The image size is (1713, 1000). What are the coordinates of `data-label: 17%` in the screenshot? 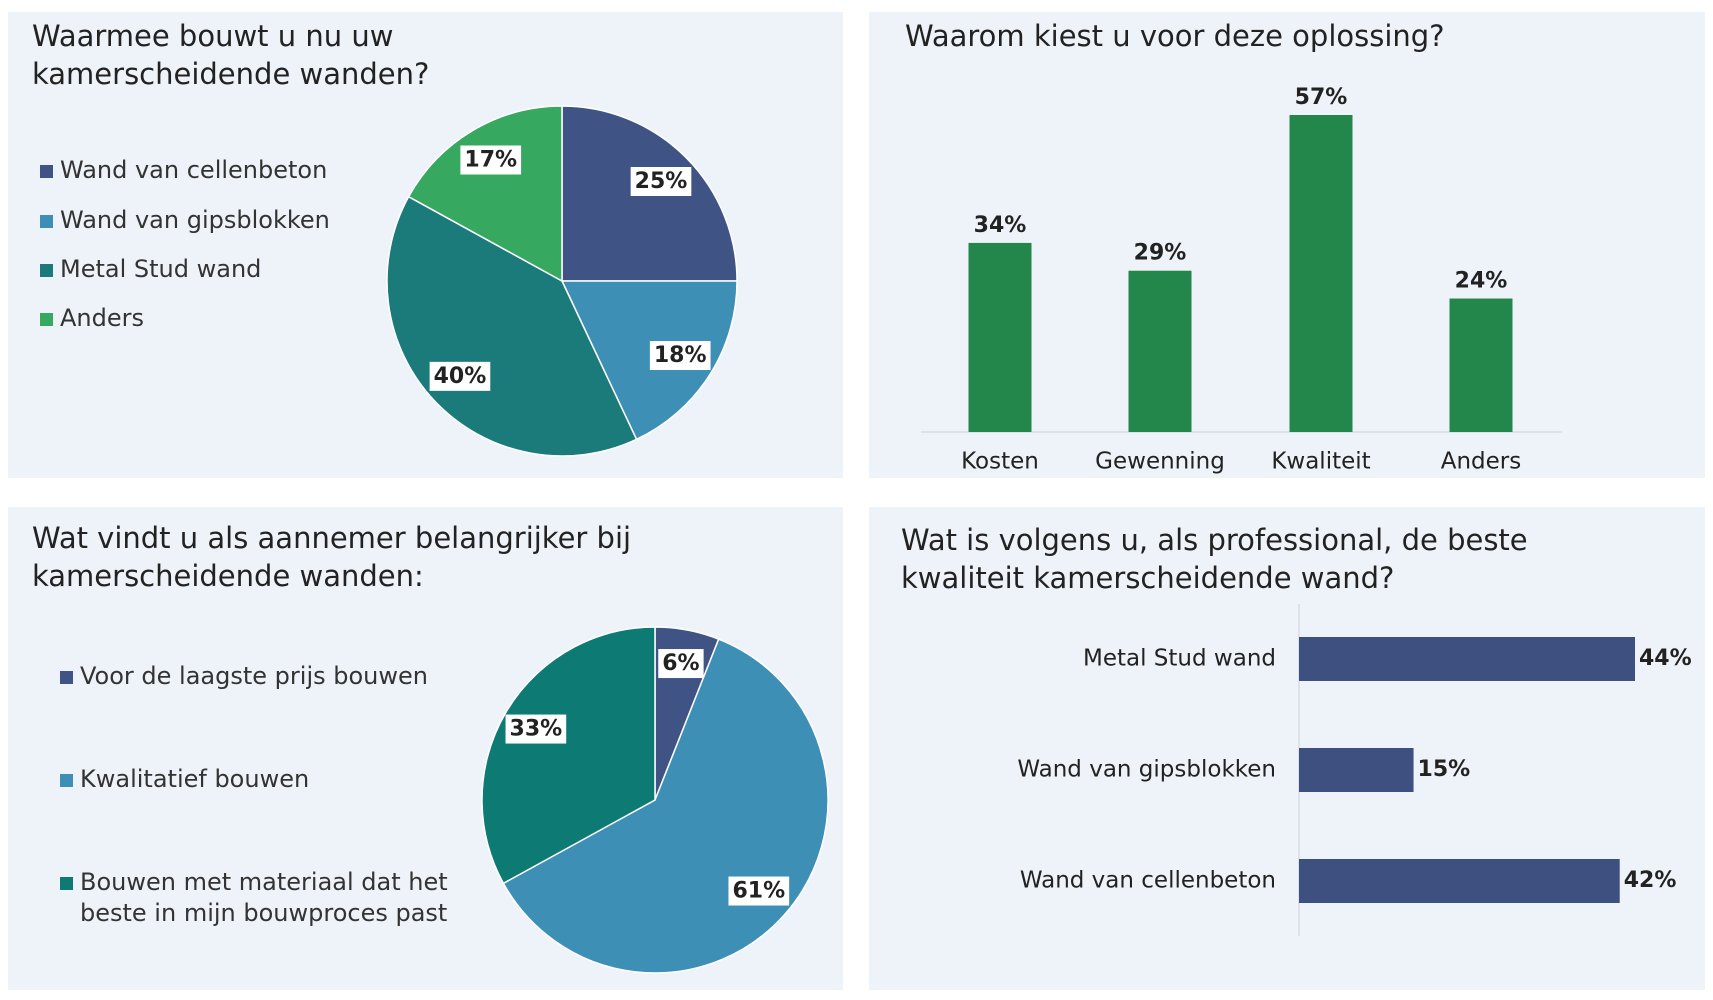 It's located at (490, 159).